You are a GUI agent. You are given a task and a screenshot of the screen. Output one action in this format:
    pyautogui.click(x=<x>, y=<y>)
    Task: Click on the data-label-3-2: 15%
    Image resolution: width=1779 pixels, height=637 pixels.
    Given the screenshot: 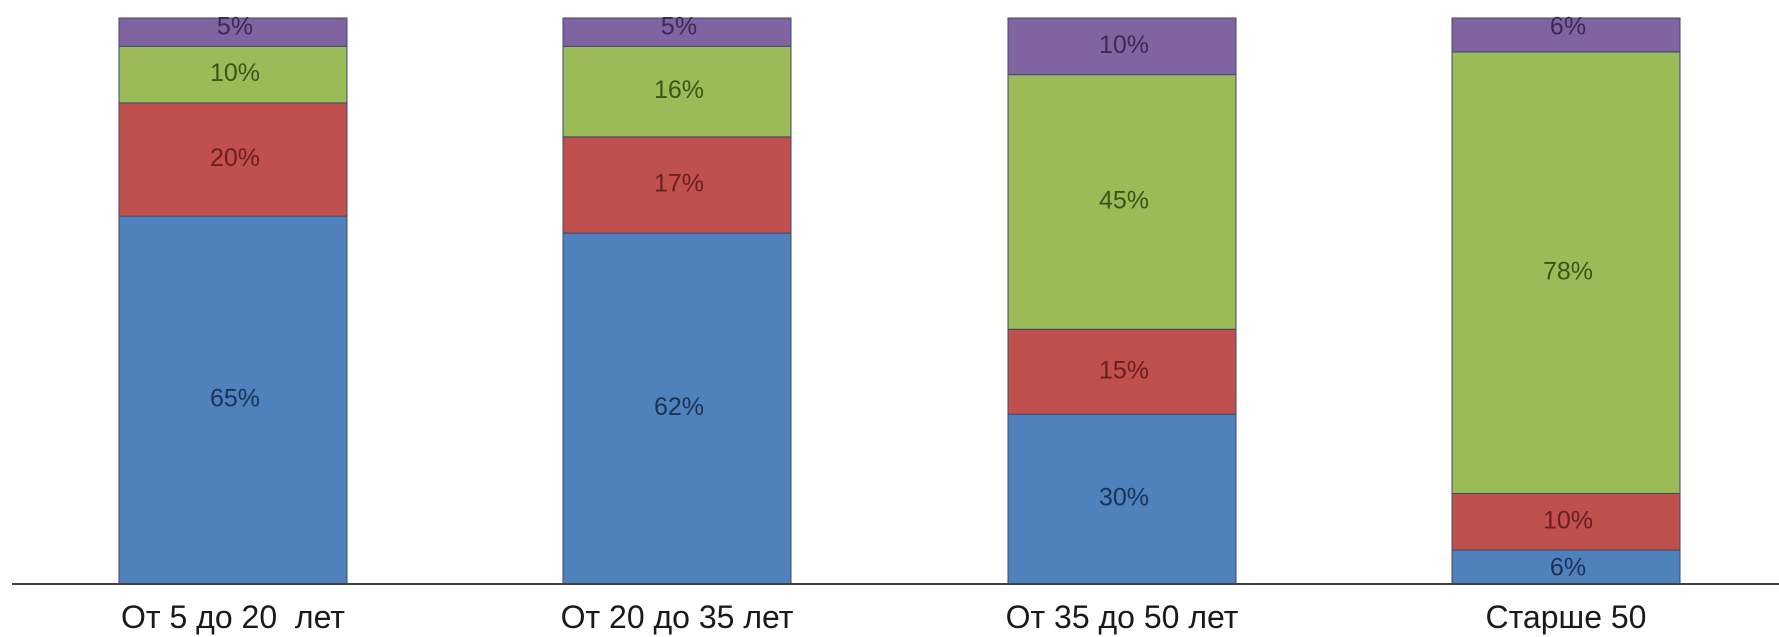 What is the action you would take?
    pyautogui.click(x=1124, y=370)
    